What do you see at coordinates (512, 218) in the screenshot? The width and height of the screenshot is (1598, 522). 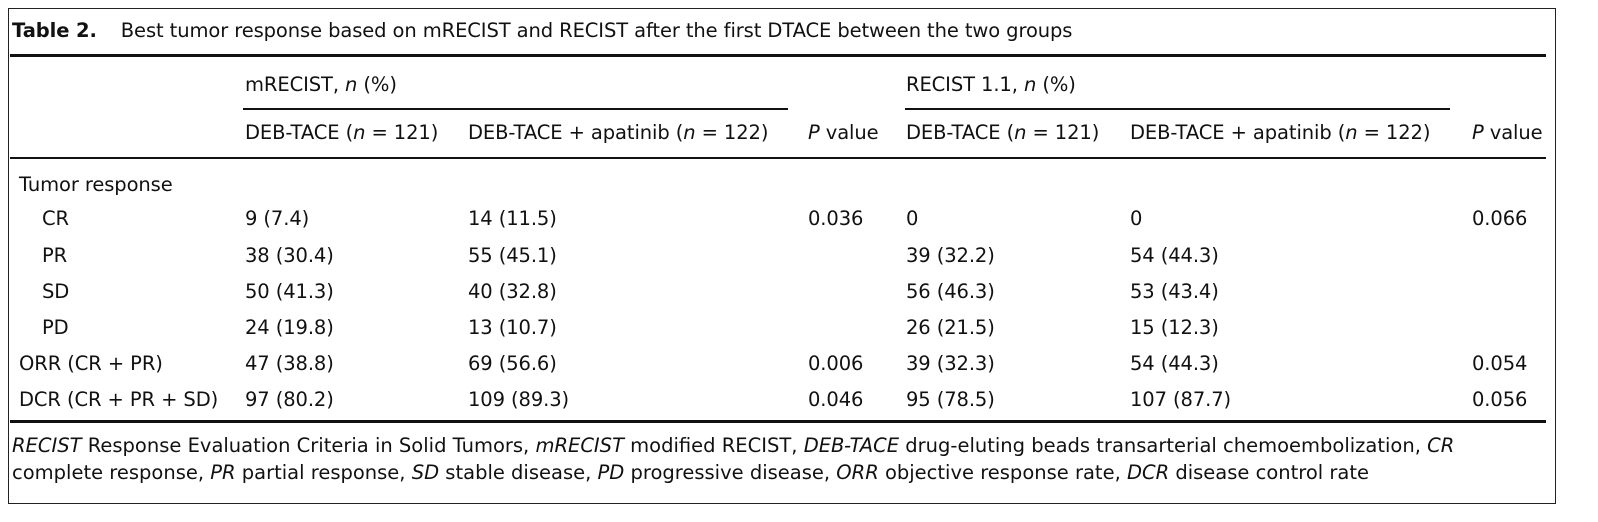 I see `table-cell: 14 (11.5)` at bounding box center [512, 218].